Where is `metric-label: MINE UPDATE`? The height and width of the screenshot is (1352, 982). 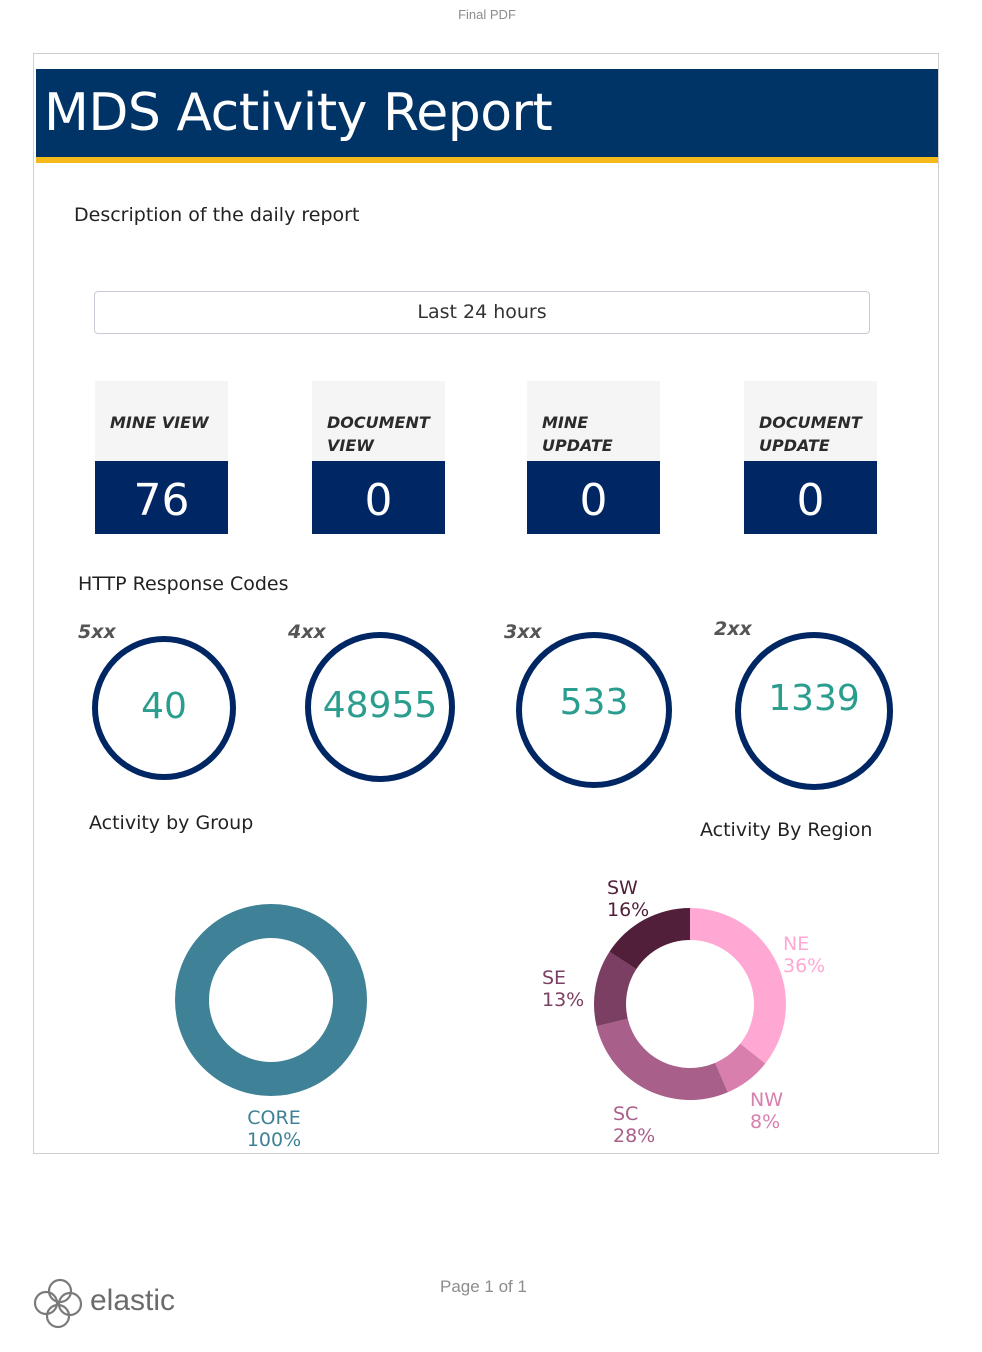
metric-label: MINE UPDATE is located at coordinates (593, 421).